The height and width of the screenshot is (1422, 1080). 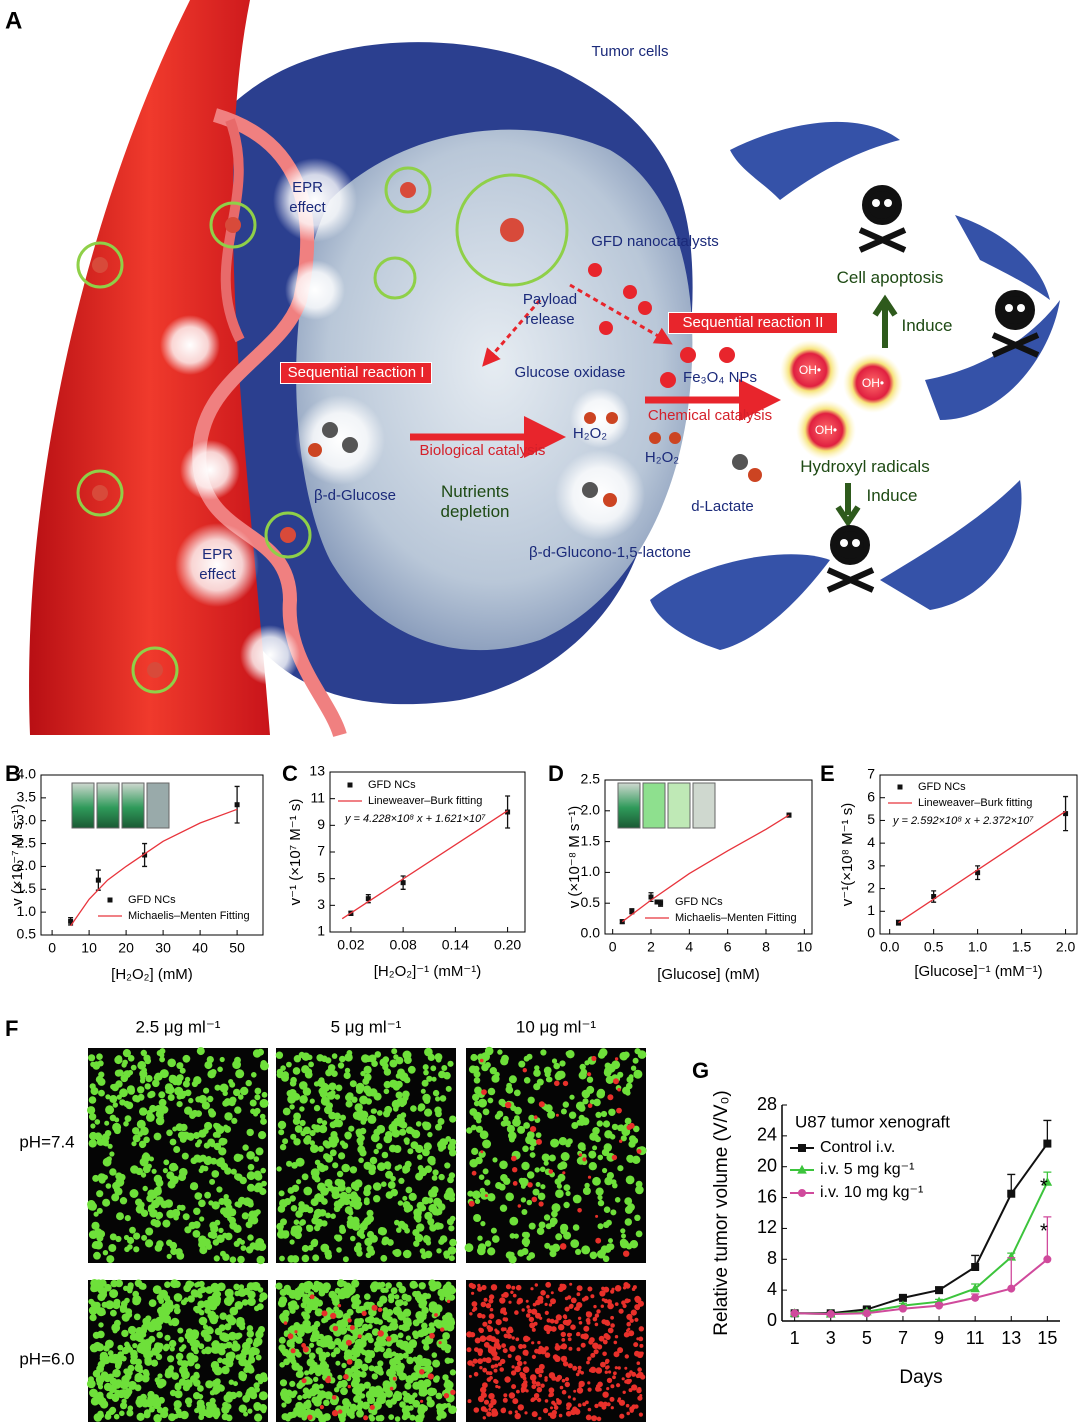 What do you see at coordinates (978, 971) in the screenshot?
I see `x-axis-label: [Glucose]⁻¹ (mM⁻¹)` at bounding box center [978, 971].